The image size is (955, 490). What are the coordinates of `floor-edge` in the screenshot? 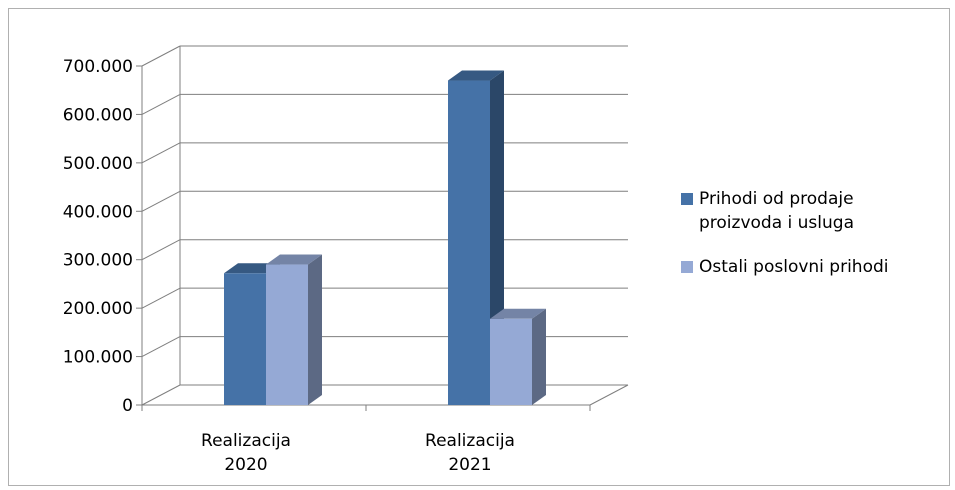 It's located at (609, 395).